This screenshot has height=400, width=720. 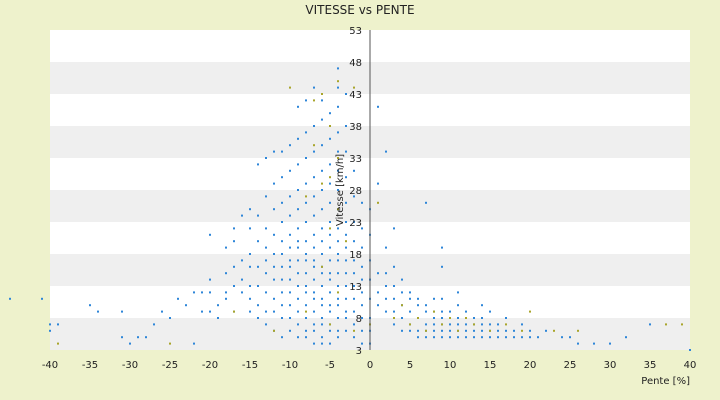 I want to click on x-tick-label: 10, so click(x=450, y=365).